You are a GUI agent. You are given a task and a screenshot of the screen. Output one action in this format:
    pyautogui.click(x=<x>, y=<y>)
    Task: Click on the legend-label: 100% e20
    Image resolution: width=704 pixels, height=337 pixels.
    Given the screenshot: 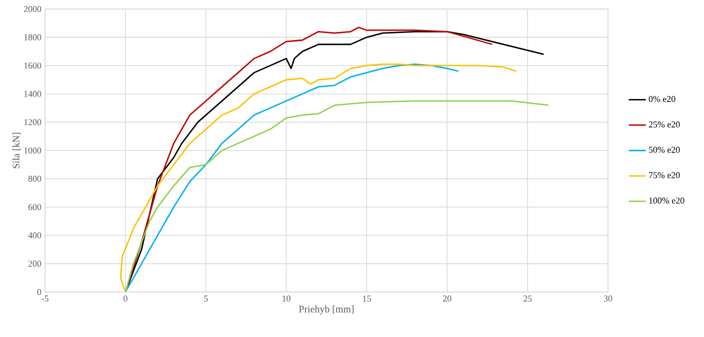 What is the action you would take?
    pyautogui.click(x=666, y=201)
    